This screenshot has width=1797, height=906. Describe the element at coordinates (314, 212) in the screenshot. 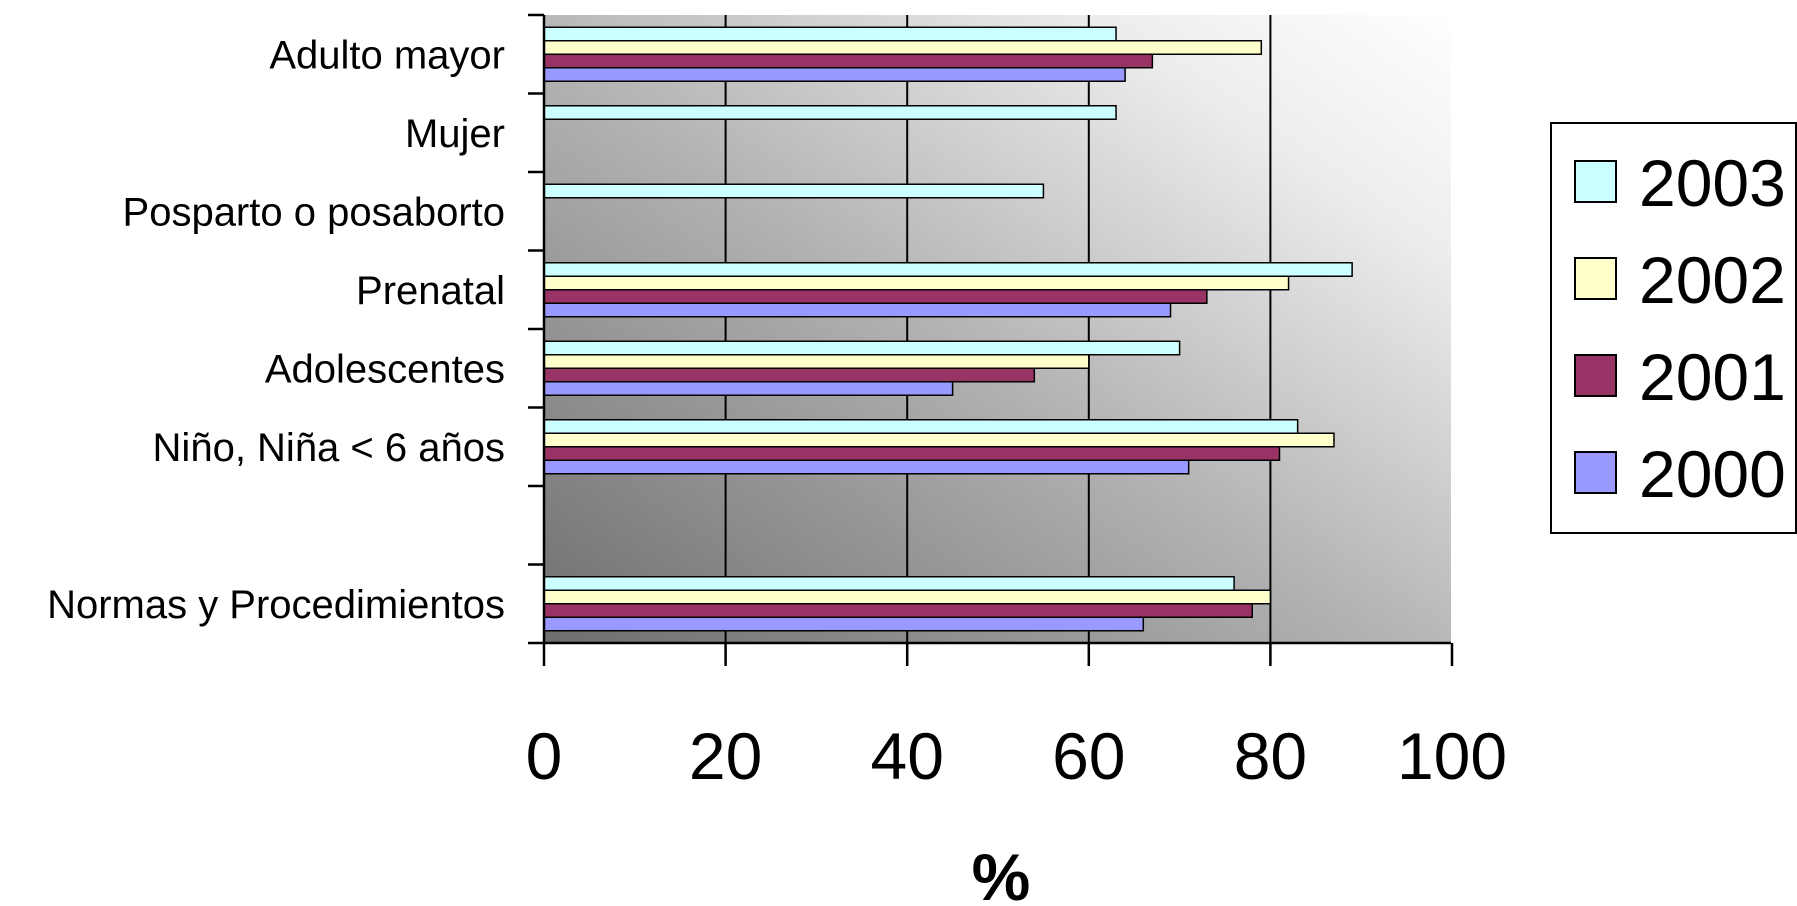

I see `category-label: Posparto o posaborto` at that location.